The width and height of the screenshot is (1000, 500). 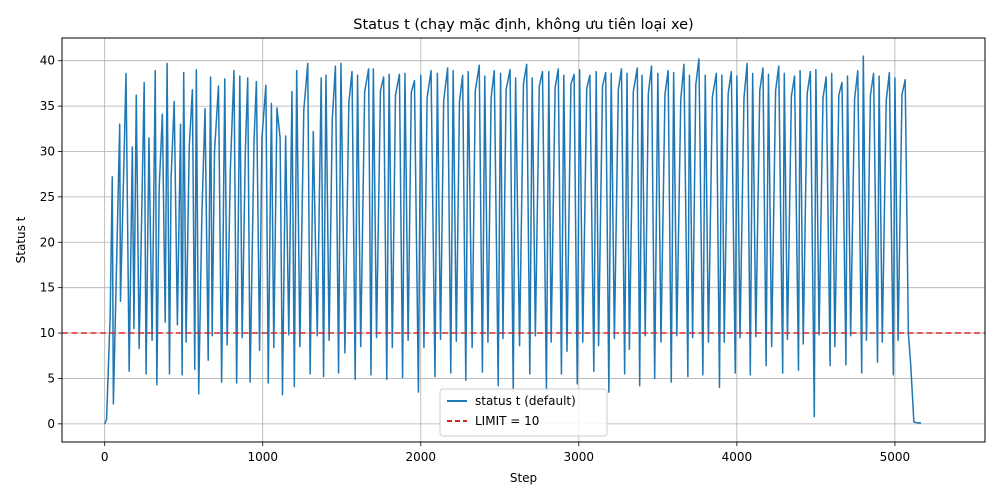 What do you see at coordinates (47, 288) in the screenshot?
I see `y-tick-label: 15` at bounding box center [47, 288].